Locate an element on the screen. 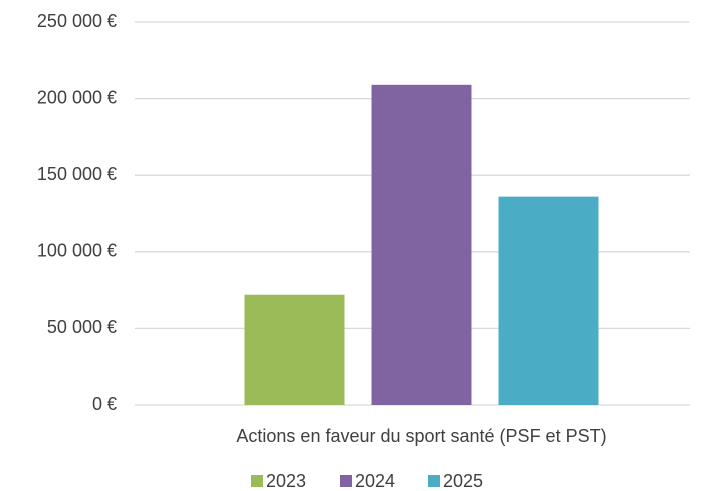  y-tick-label: 250 000 € is located at coordinates (77, 21).